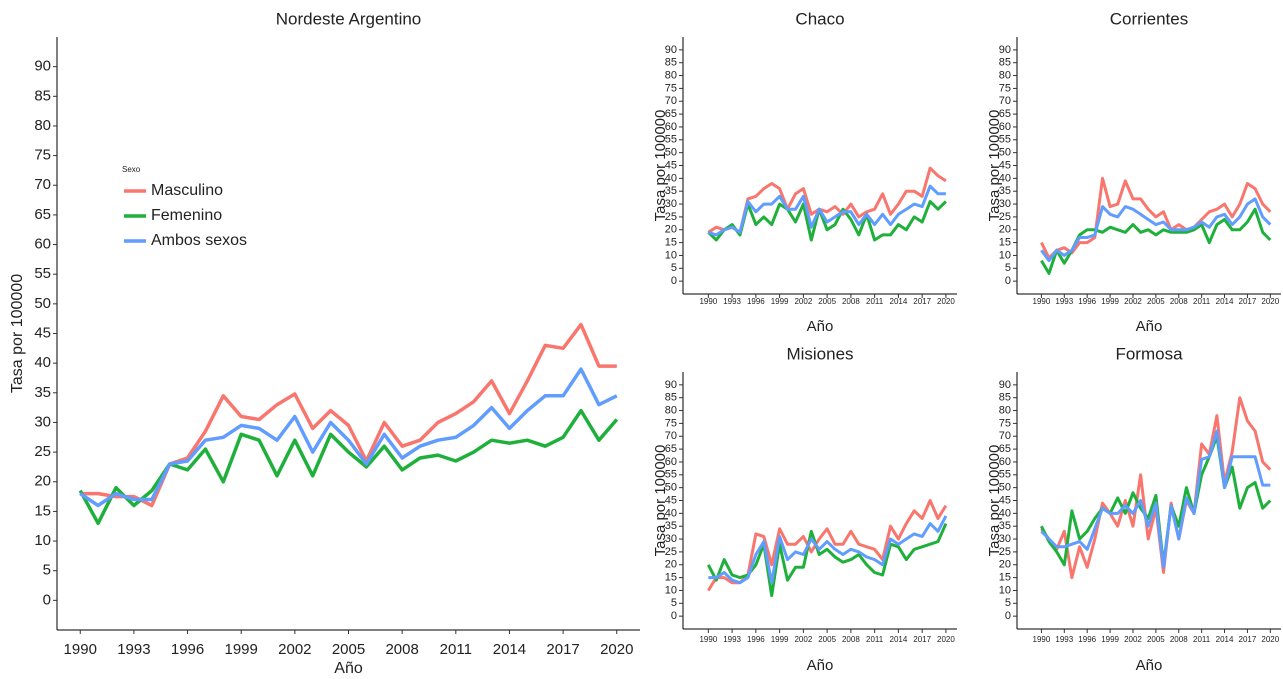 The height and width of the screenshot is (679, 1283). I want to click on panel-title: Misiones, so click(819, 353).